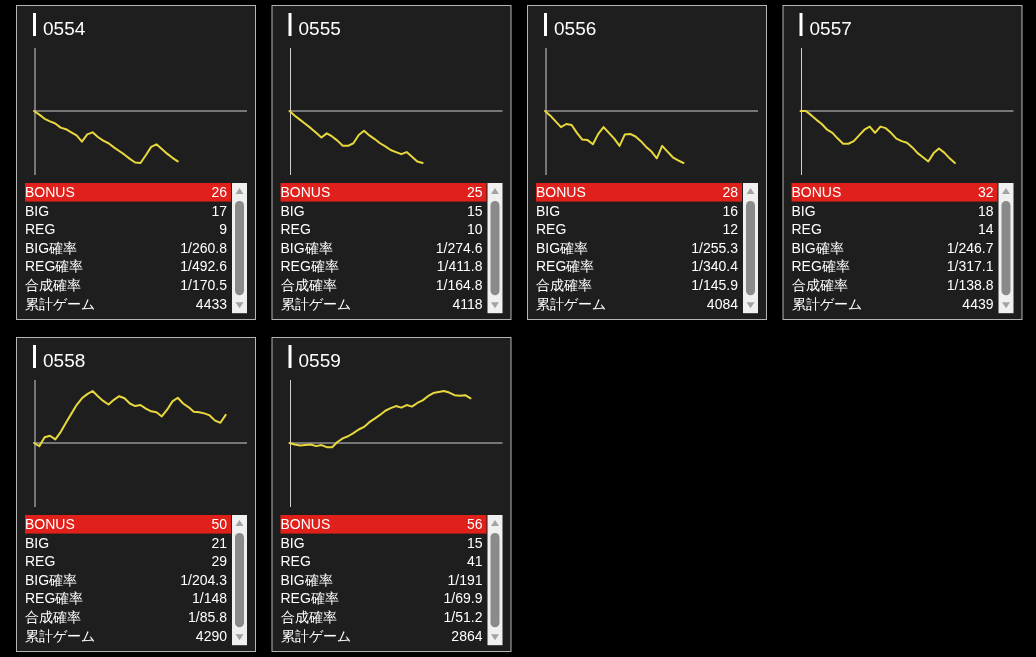 The image size is (1036, 657). Describe the element at coordinates (459, 247) in the screenshot. I see `text: 1/274.6` at that location.